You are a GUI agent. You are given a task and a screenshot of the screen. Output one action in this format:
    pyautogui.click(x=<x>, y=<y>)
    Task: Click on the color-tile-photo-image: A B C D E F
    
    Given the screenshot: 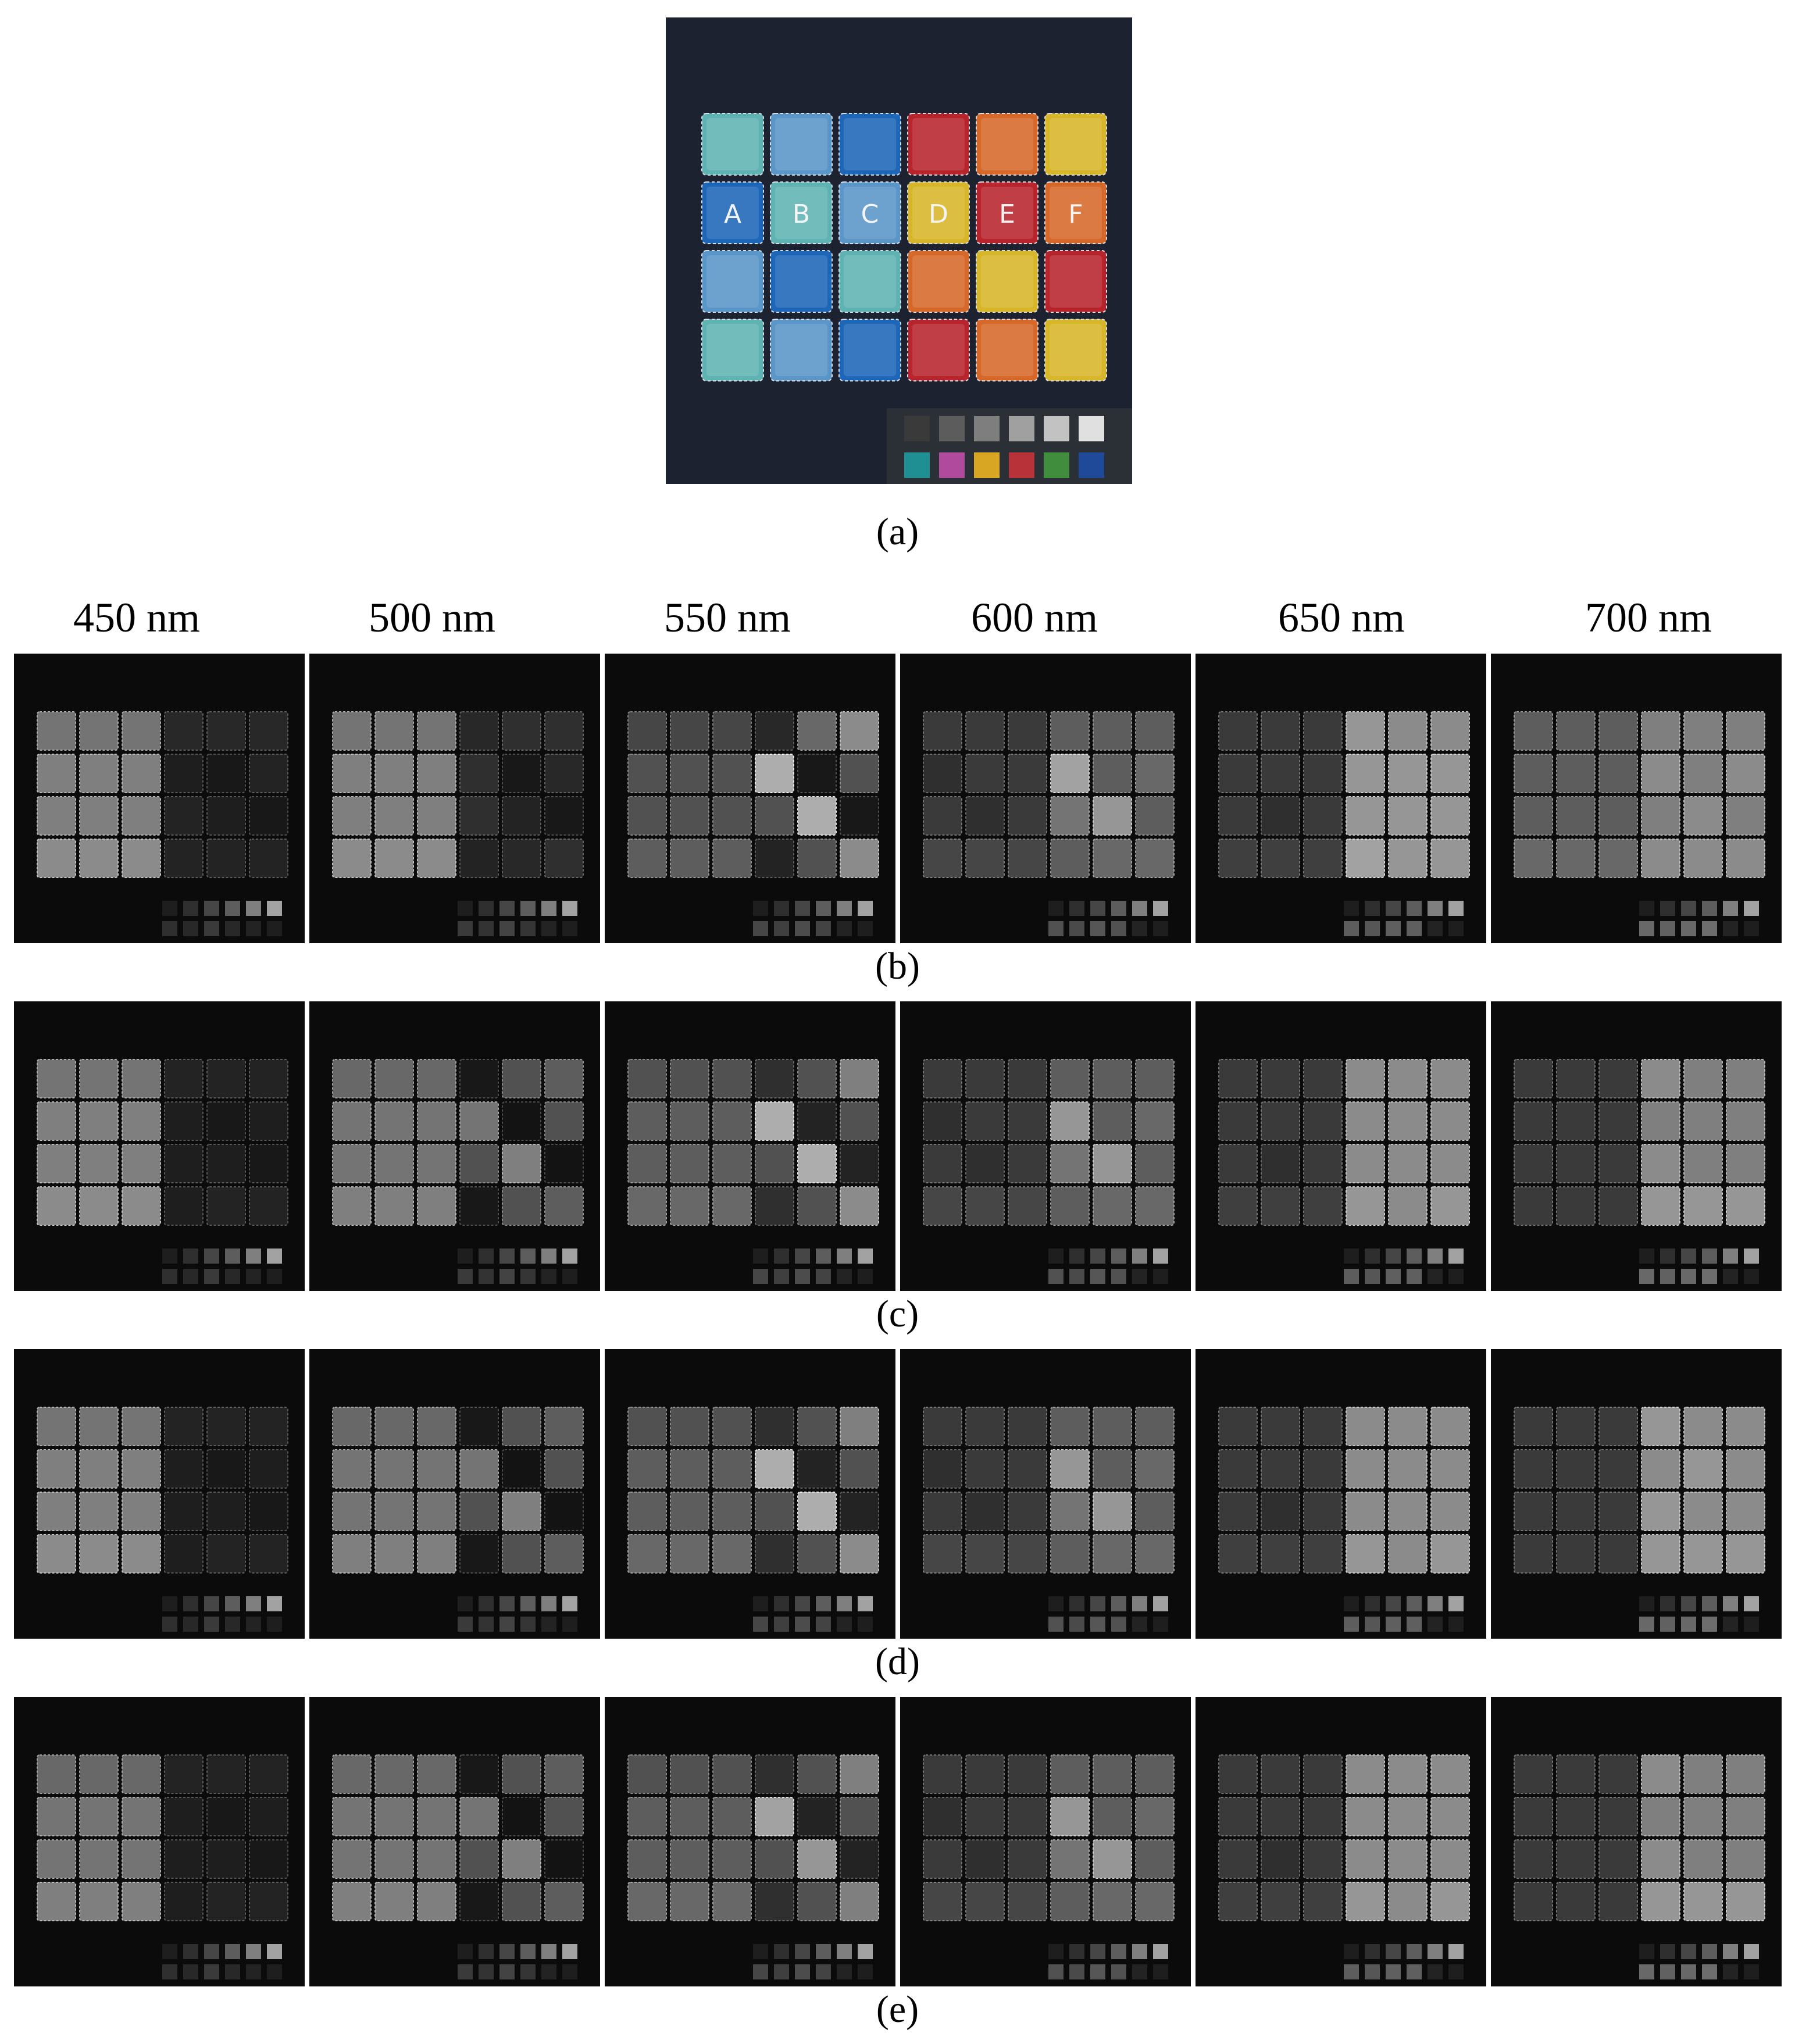 What is the action you would take?
    pyautogui.click(x=899, y=250)
    